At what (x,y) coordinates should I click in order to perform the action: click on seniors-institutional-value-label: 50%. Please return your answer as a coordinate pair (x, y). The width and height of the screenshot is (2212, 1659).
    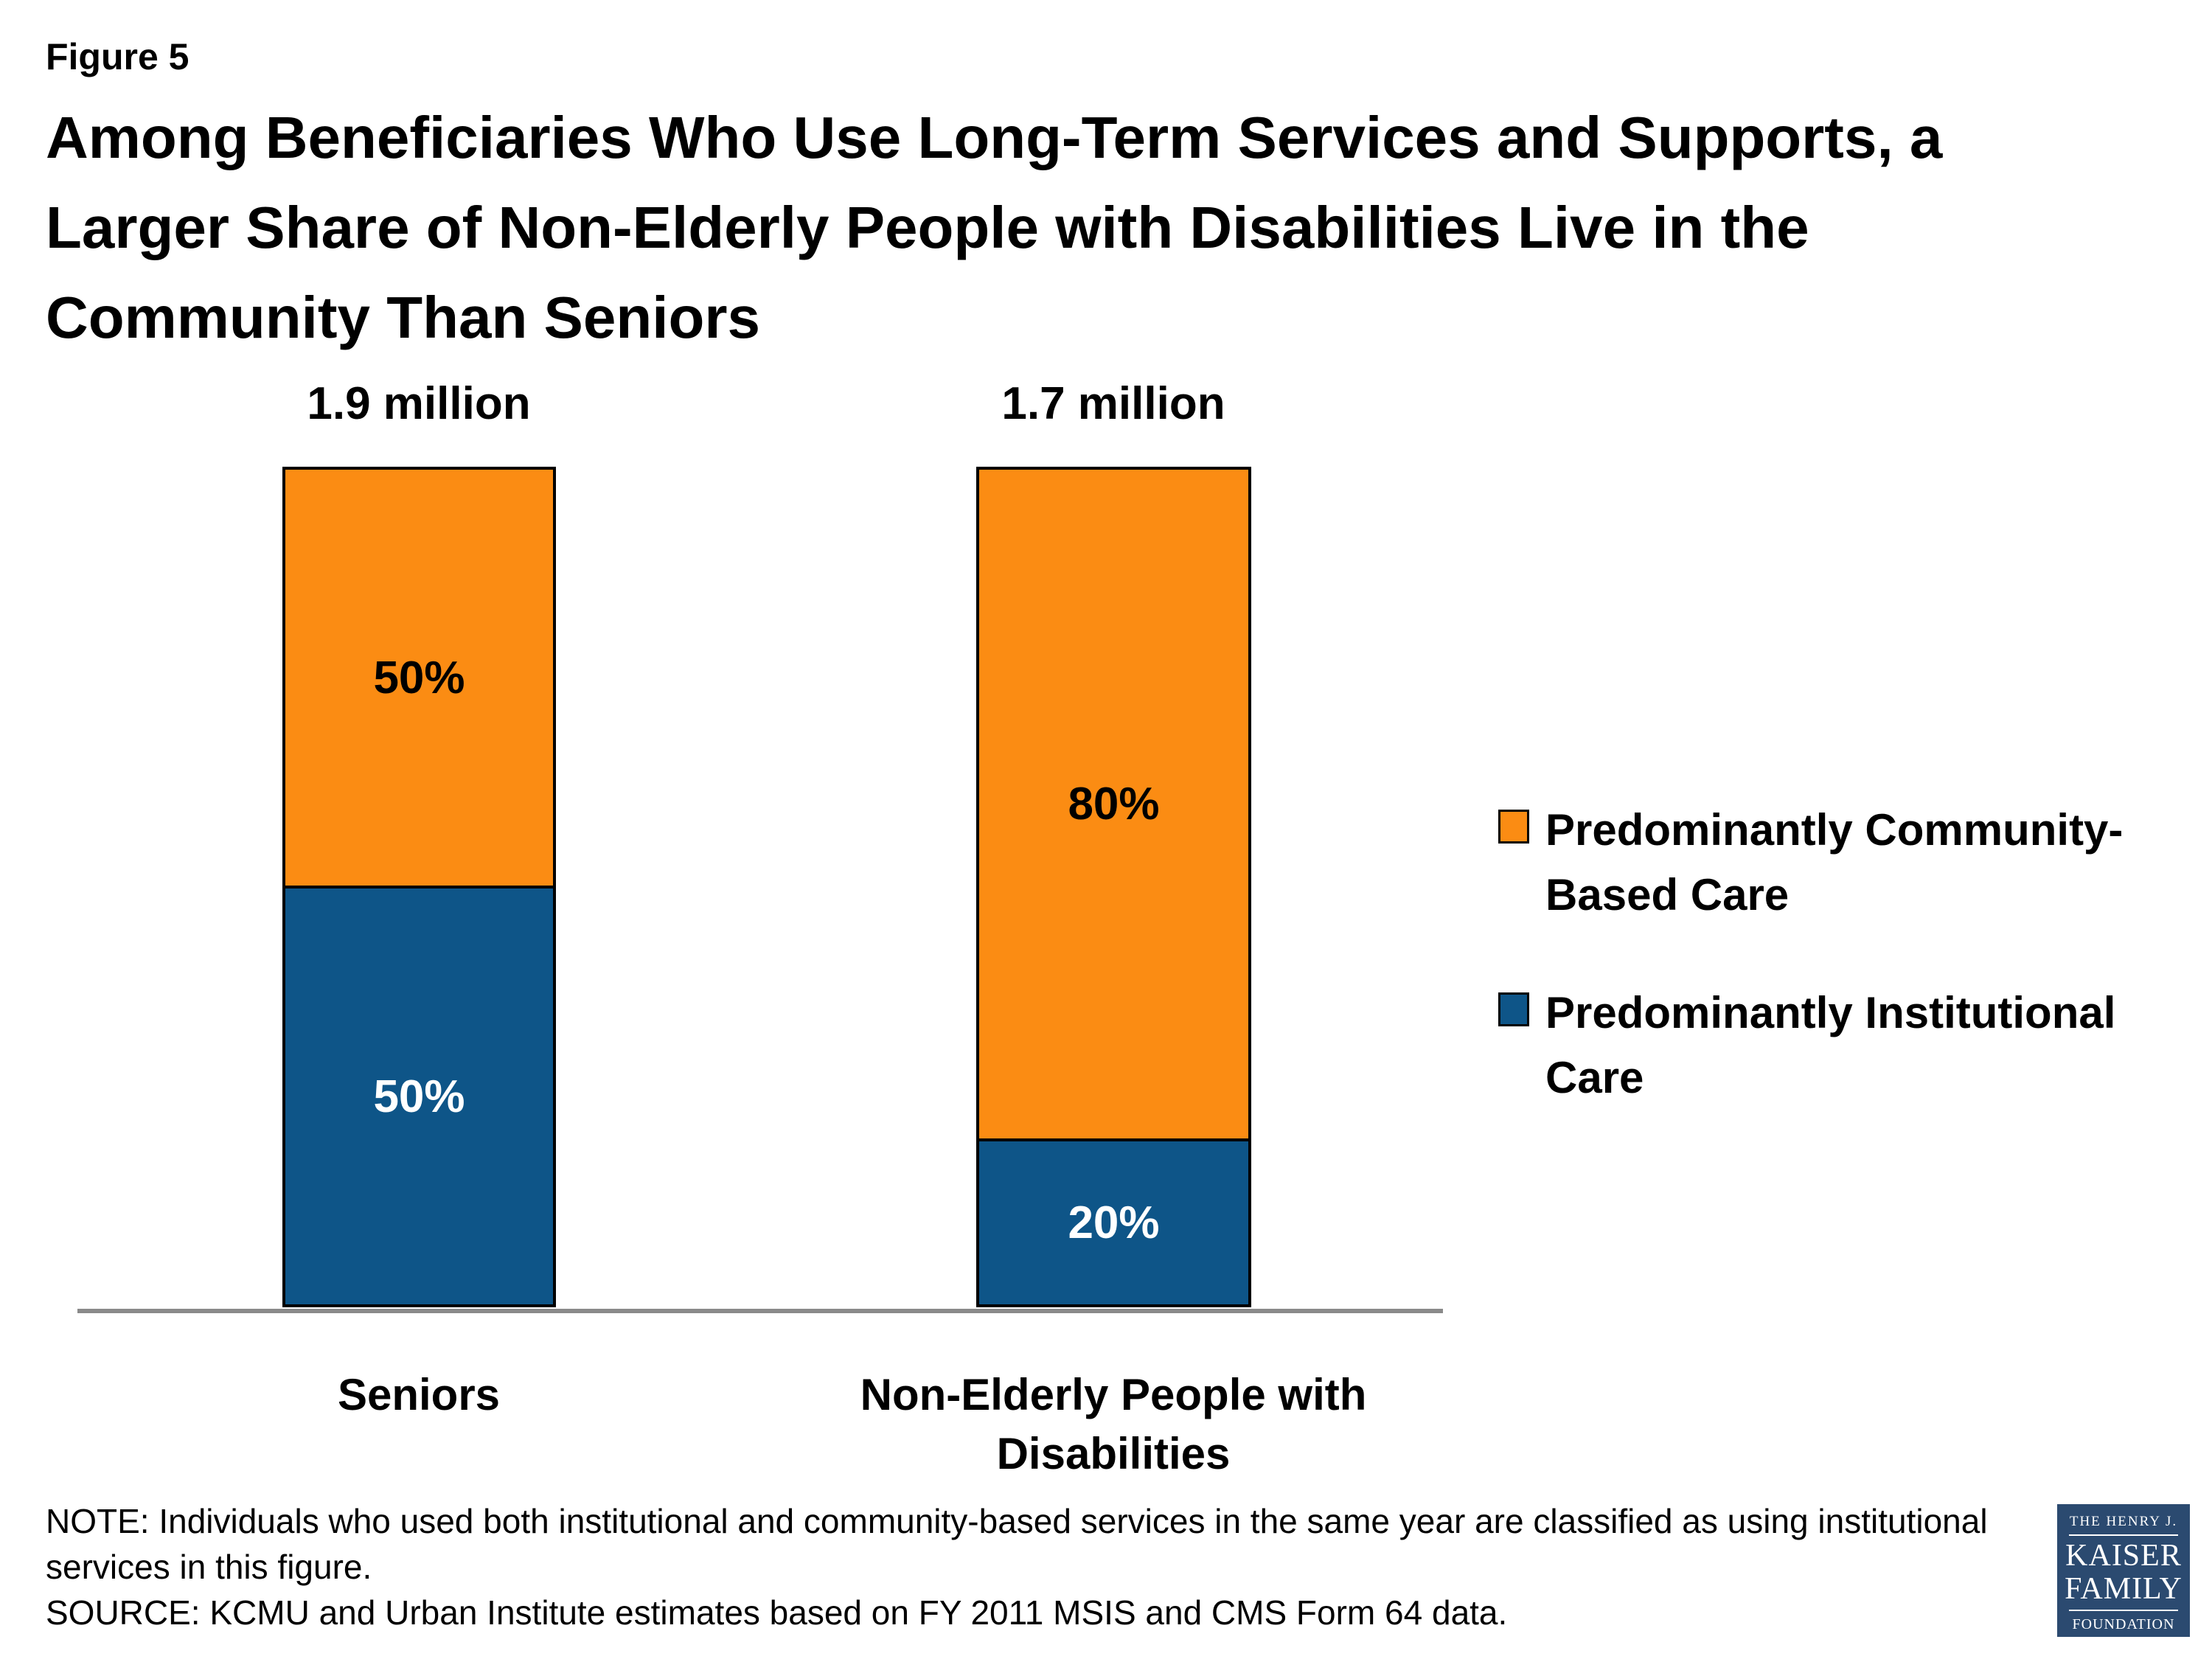
    Looking at the image, I should click on (419, 1096).